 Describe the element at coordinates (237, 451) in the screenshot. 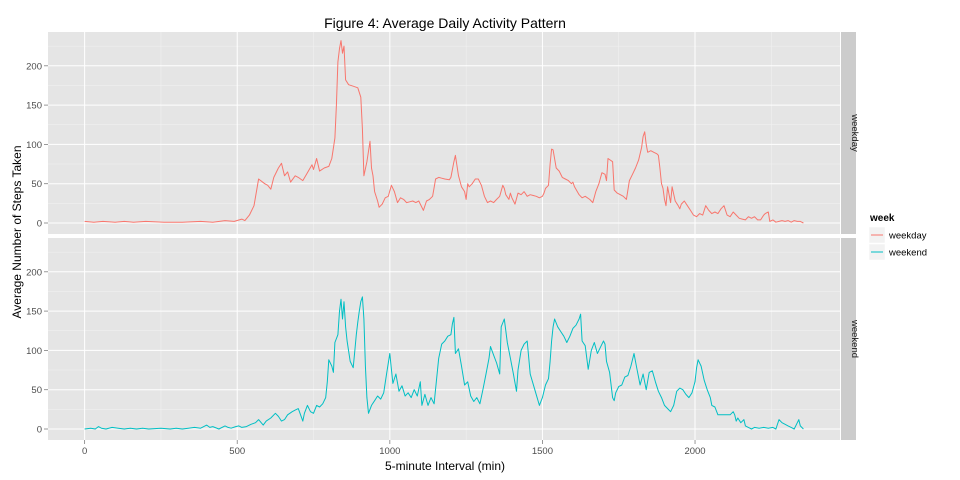

I see `x-tick-label: 500` at that location.